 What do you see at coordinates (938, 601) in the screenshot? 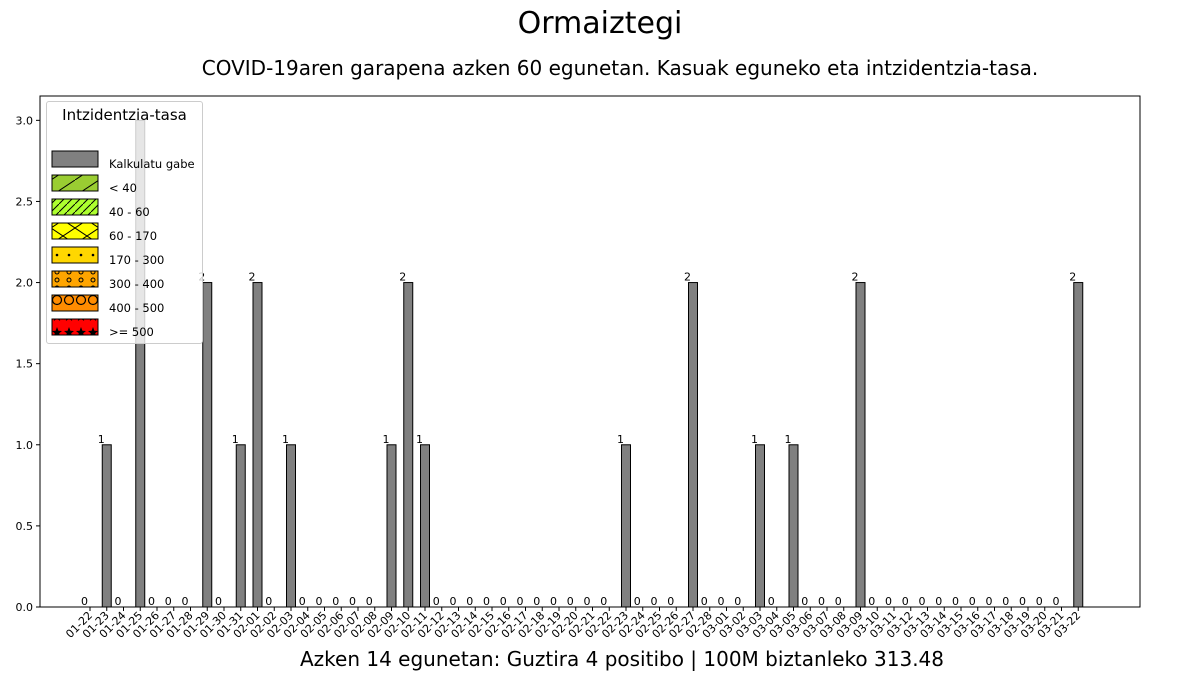
I see `data-label-03-14: 0` at bounding box center [938, 601].